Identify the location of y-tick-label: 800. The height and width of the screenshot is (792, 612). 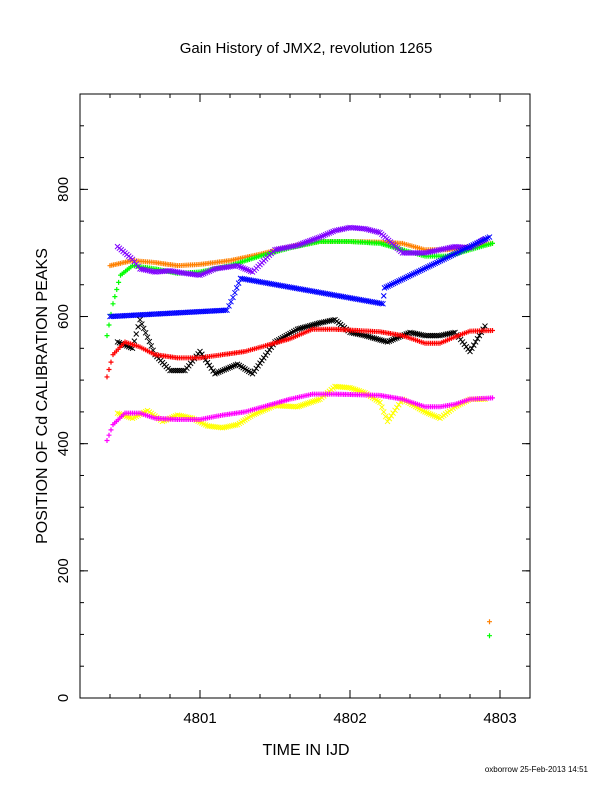
(63, 189).